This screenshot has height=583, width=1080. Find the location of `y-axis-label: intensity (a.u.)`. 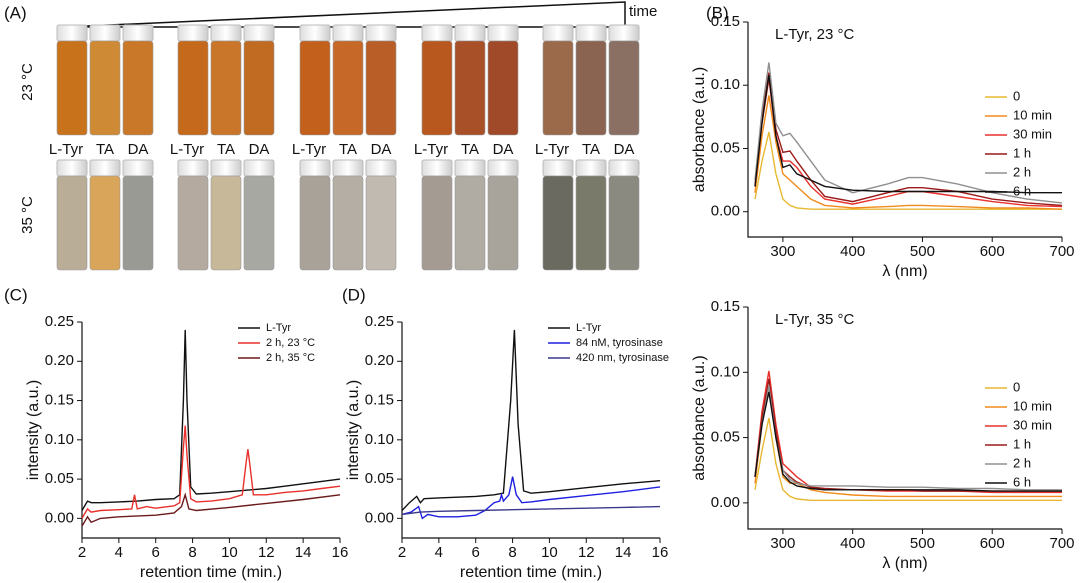

y-axis-label: intensity (a.u.) is located at coordinates (33, 430).